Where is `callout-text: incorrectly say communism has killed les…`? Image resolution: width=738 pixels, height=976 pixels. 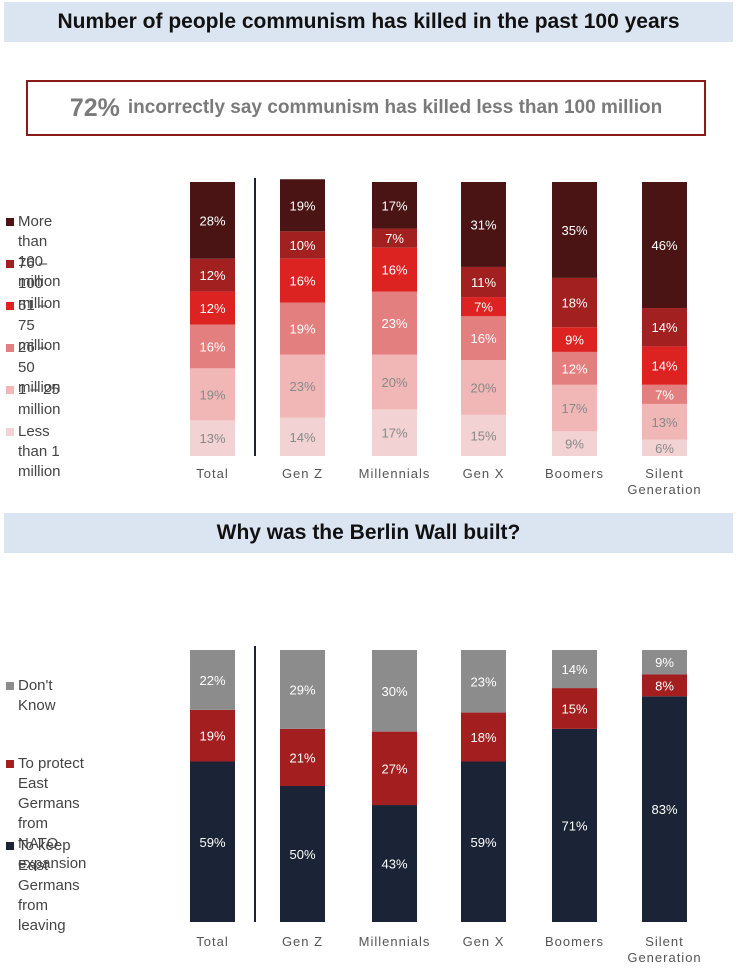 callout-text: incorrectly say communism has killed les… is located at coordinates (395, 107).